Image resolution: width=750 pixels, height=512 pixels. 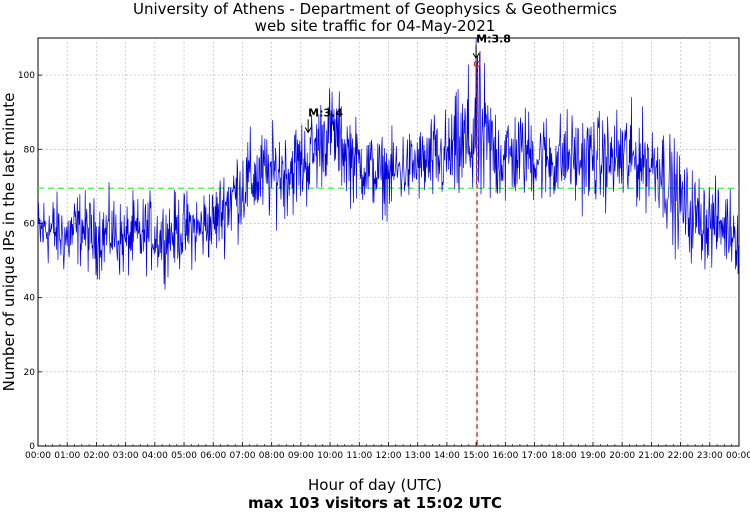 What do you see at coordinates (535, 456) in the screenshot?
I see `x-tick-label: 17:00` at bounding box center [535, 456].